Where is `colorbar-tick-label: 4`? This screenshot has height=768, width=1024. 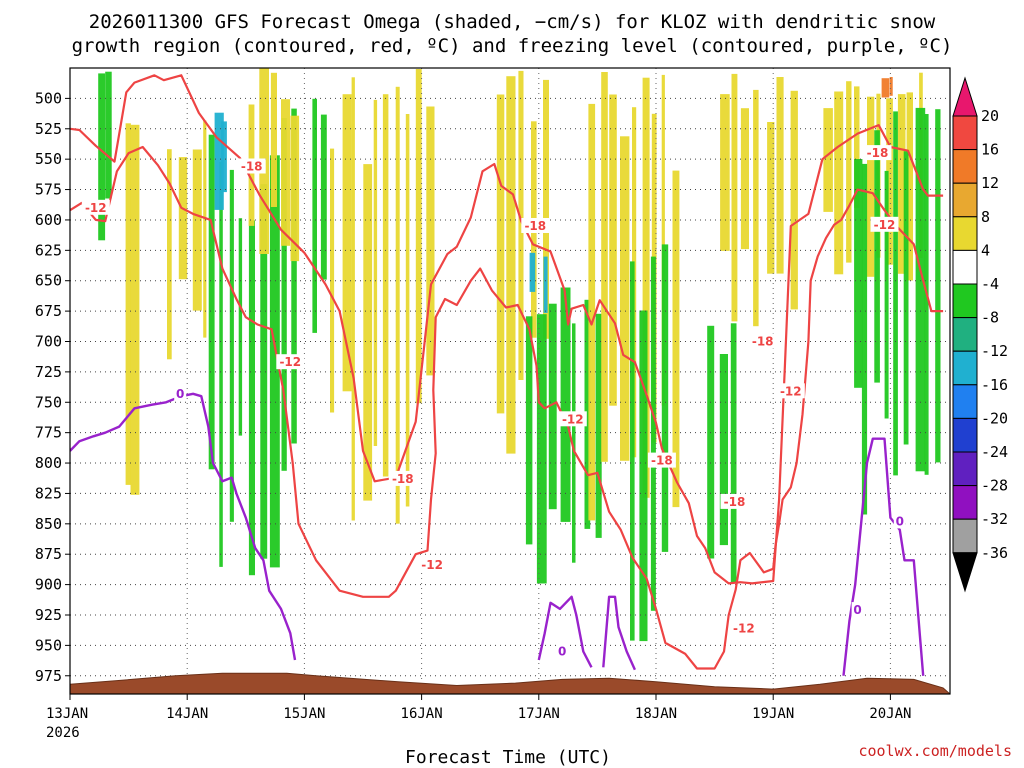
colorbar-tick-label: 4 is located at coordinates (985, 250).